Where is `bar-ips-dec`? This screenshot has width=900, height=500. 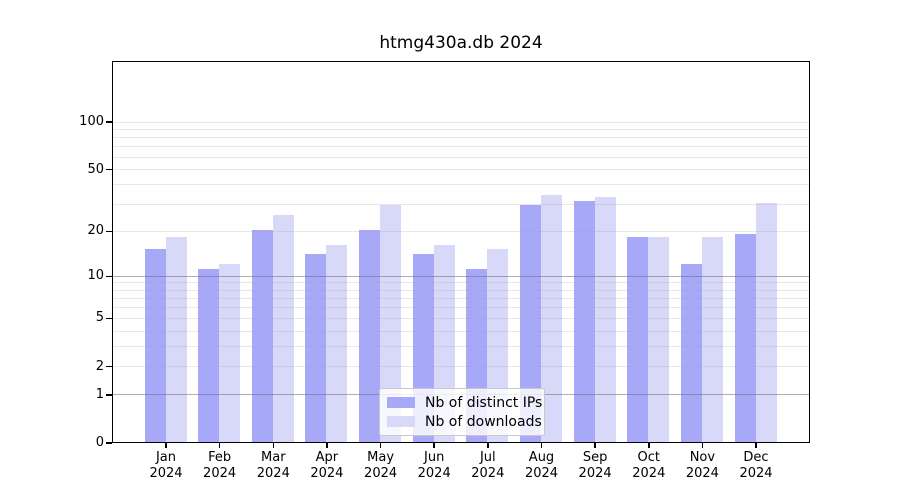 bar-ips-dec is located at coordinates (745, 337).